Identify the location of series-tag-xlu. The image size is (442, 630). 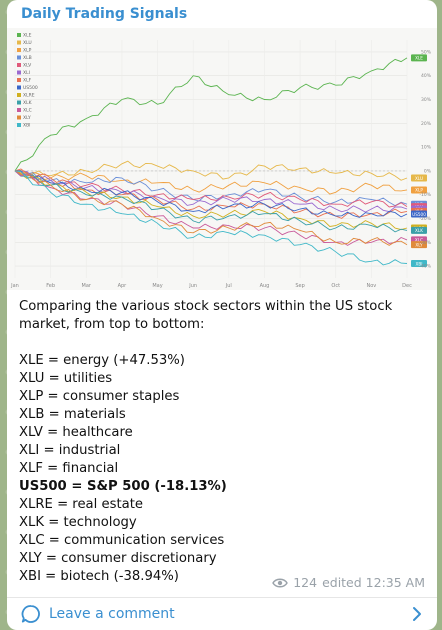
(419, 178).